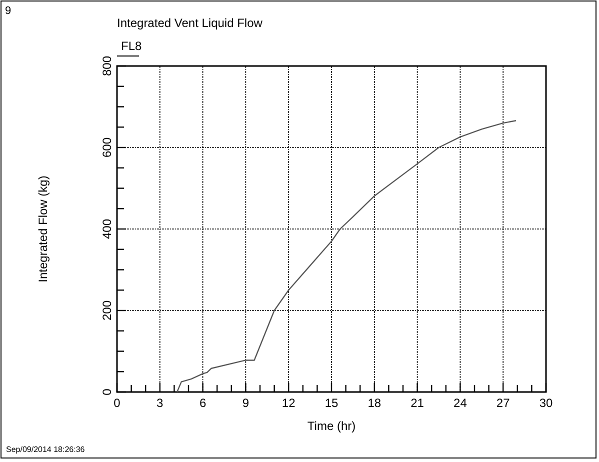 The height and width of the screenshot is (462, 599). Describe the element at coordinates (289, 403) in the screenshot. I see `x-tick-label: 12` at that location.